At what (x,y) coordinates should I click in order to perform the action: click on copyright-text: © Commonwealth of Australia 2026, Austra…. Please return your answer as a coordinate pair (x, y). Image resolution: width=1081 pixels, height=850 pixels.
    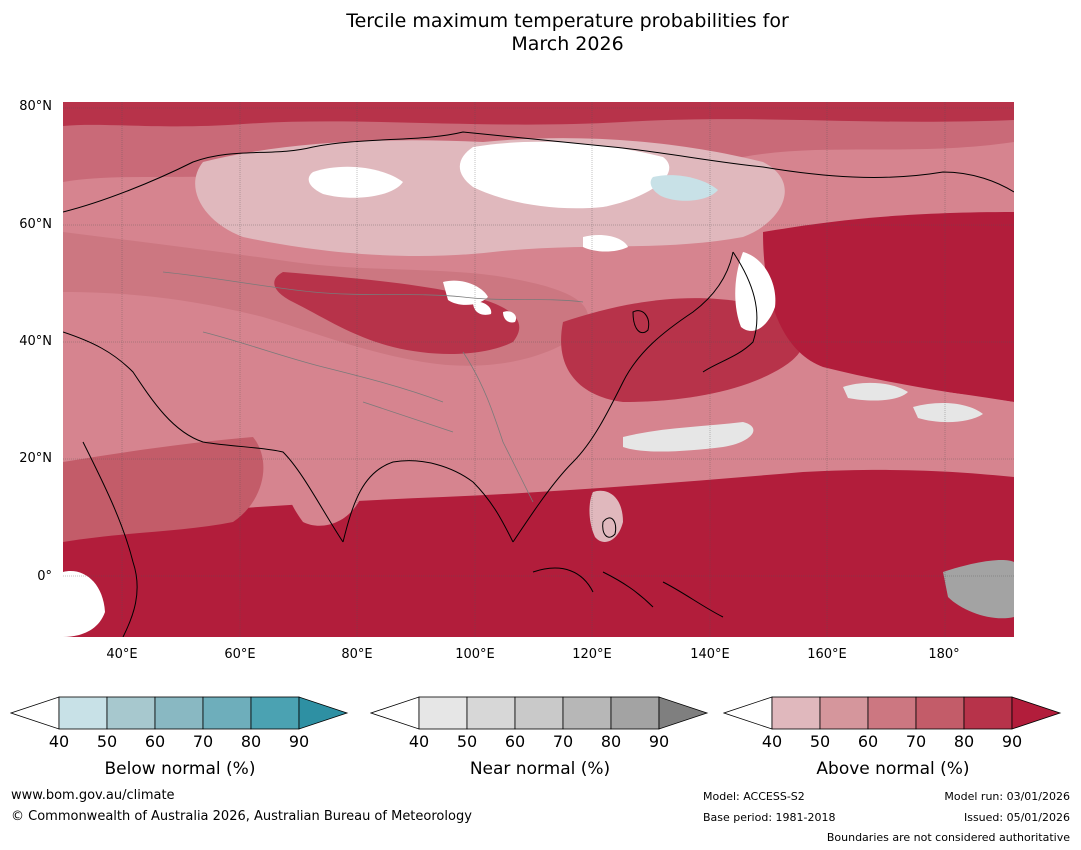
    Looking at the image, I should click on (241, 816).